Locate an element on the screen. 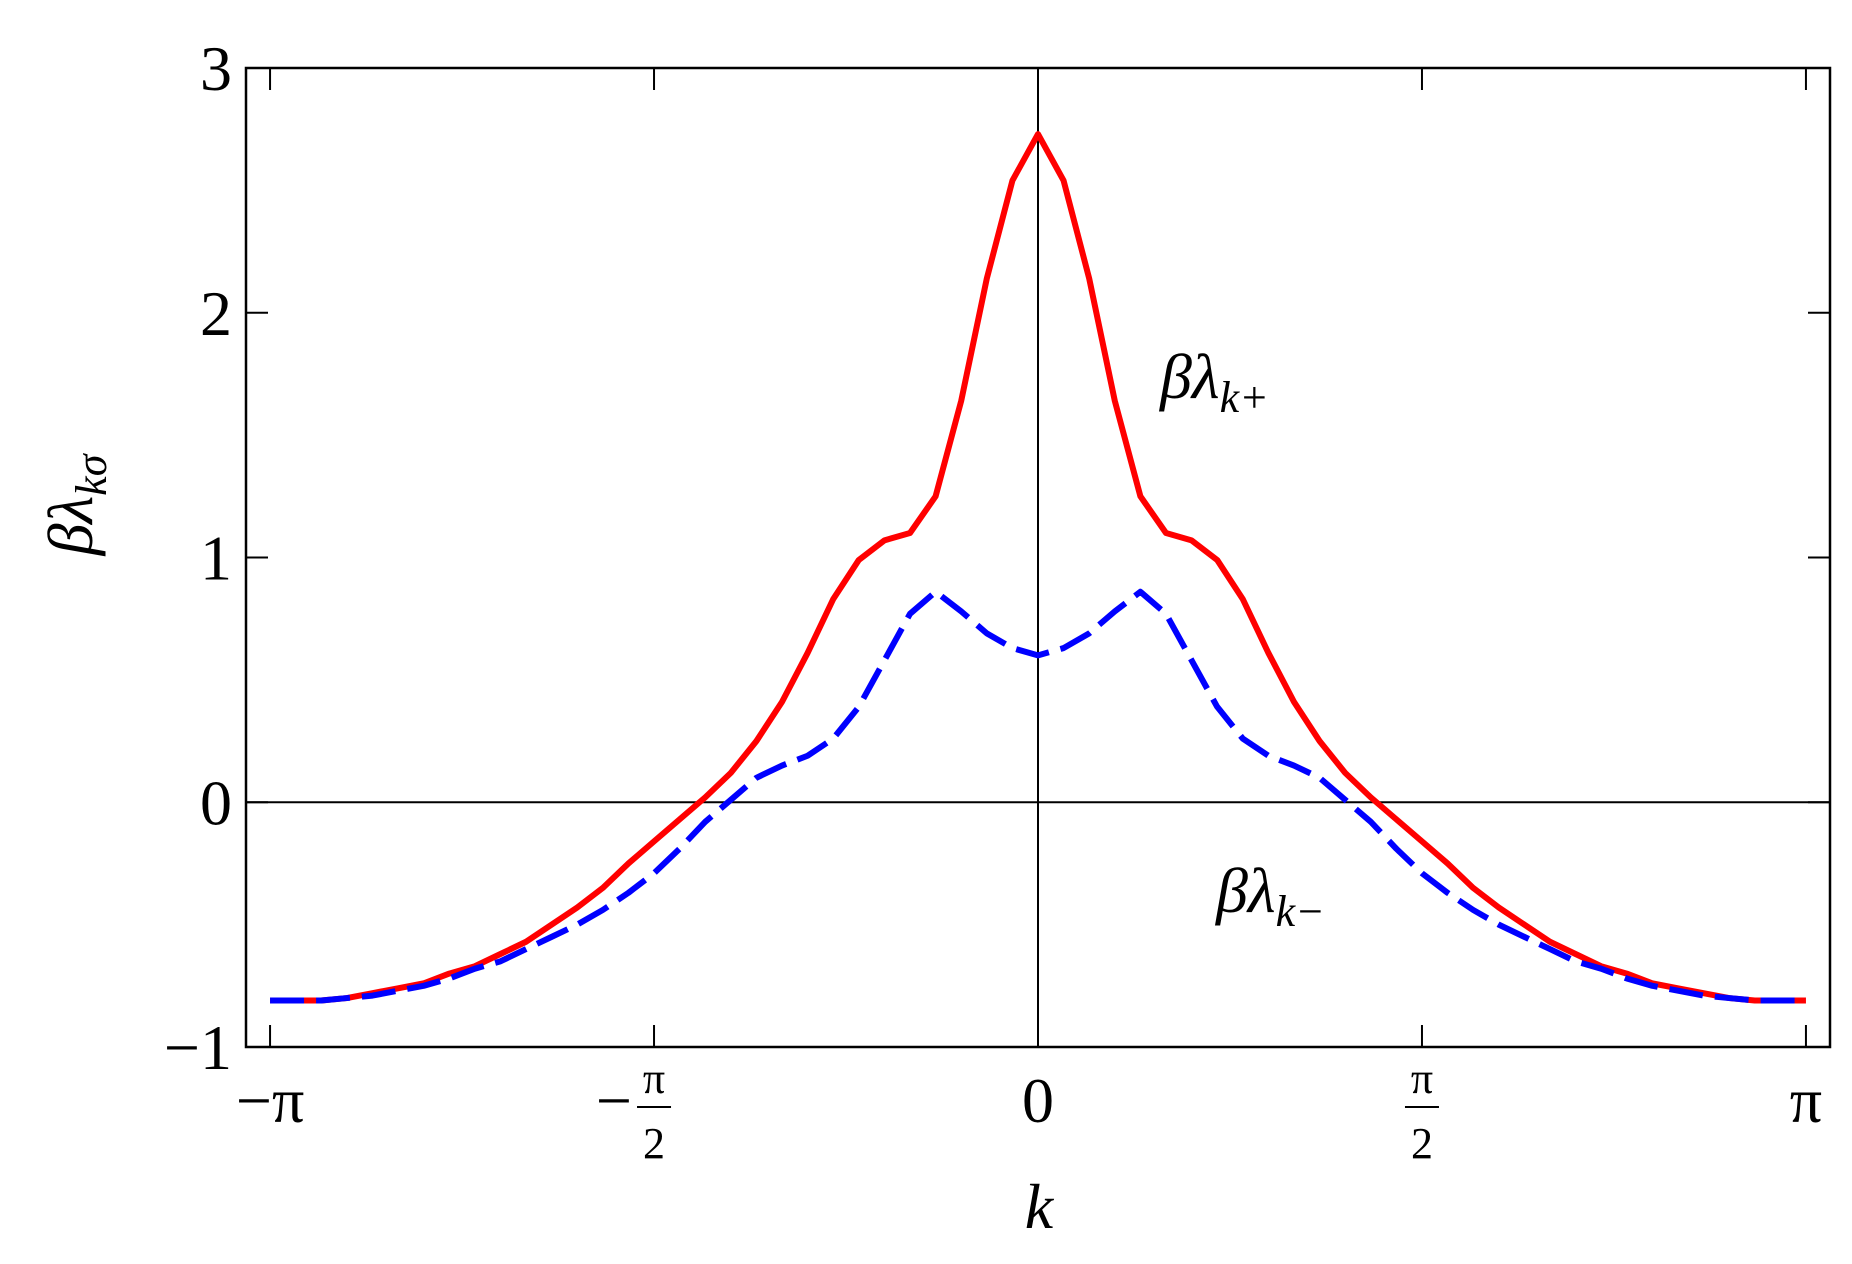 This screenshot has width=1852, height=1264. y-axis-label-sub: kσ is located at coordinates (91, 474).